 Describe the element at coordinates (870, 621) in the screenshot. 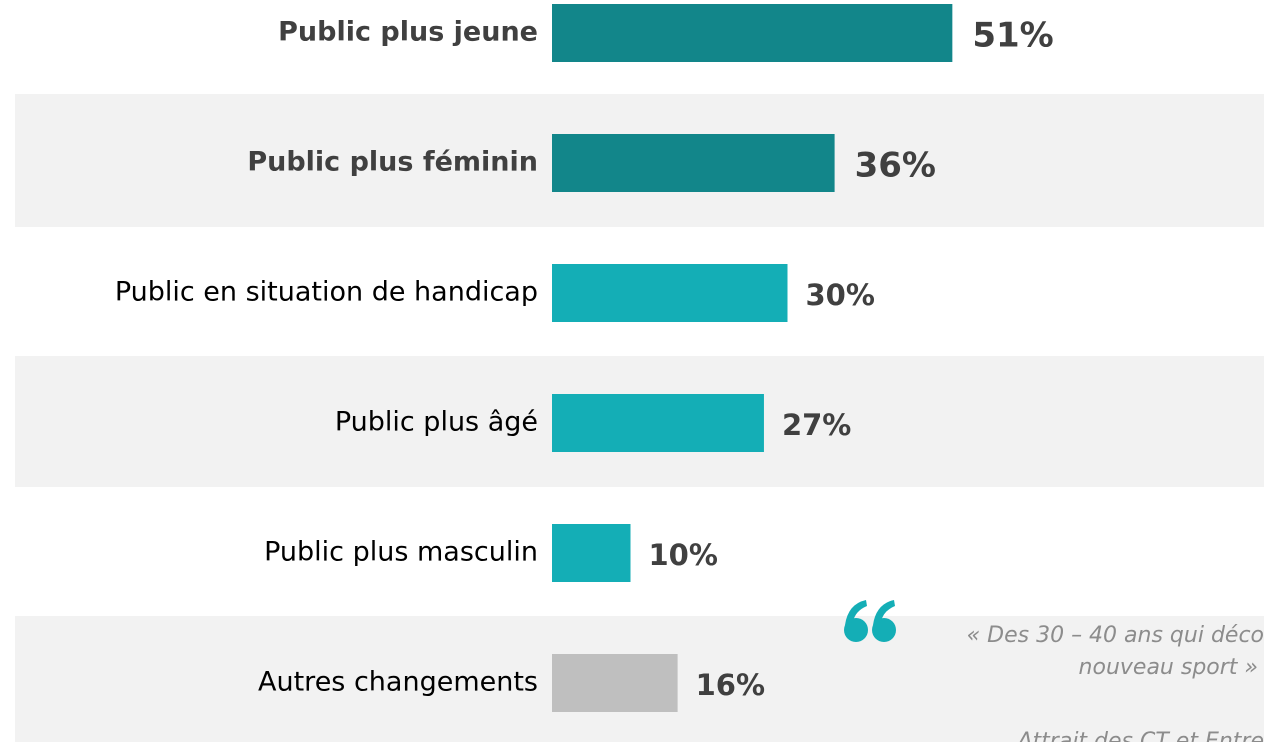

I see `quote-icon` at that location.